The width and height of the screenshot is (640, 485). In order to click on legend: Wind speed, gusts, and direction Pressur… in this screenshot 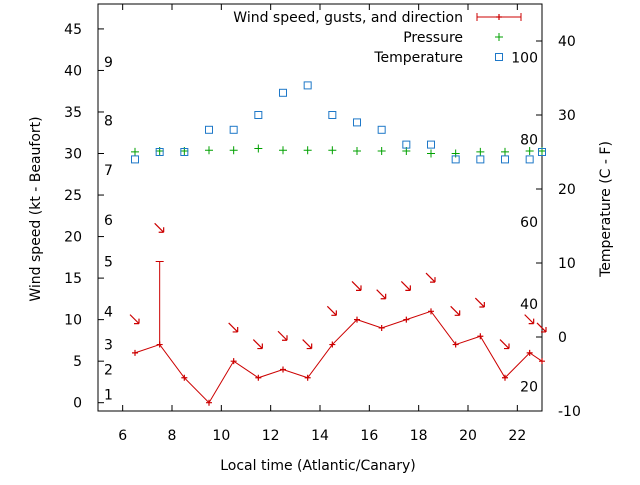, I will do `click(377, 38)`.